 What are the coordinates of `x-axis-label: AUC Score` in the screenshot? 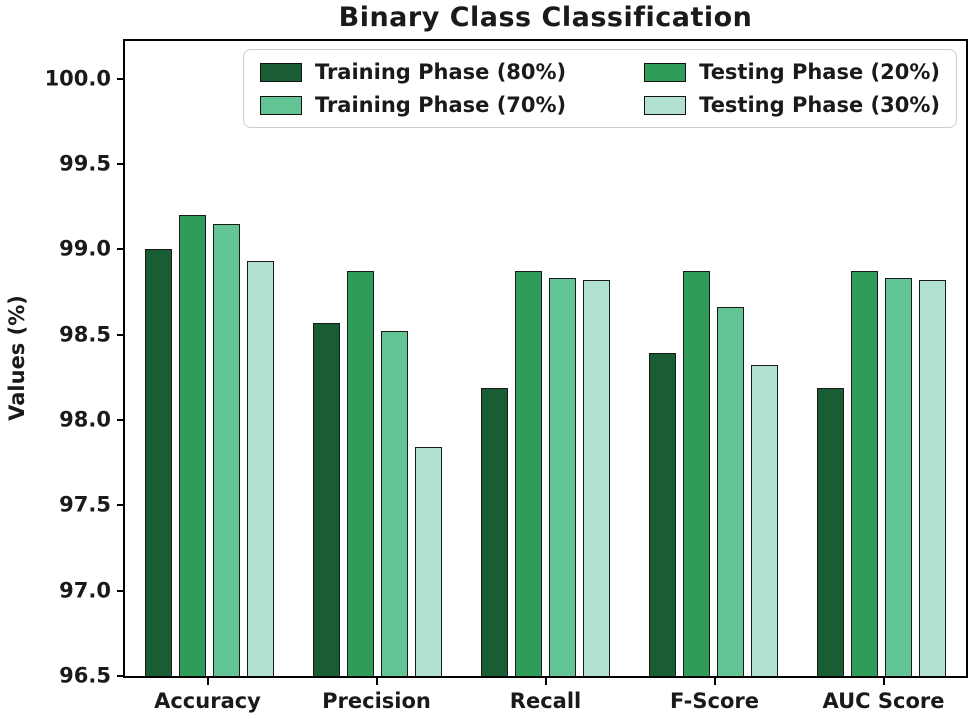 It's located at (883, 695).